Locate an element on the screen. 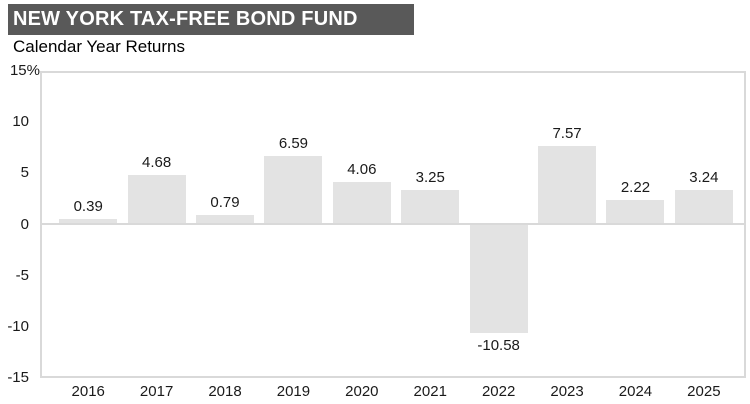 This screenshot has width=750, height=404. bar-2023 is located at coordinates (567, 184).